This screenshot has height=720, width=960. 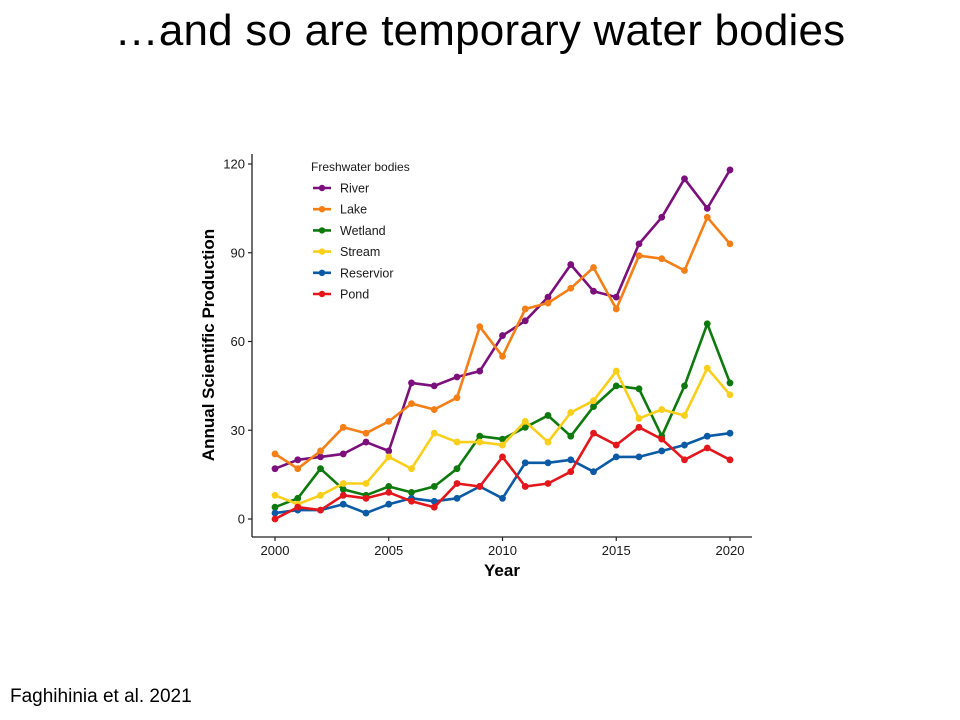 I want to click on y-ticks: 0 30 60 90 120, so click(x=237, y=342).